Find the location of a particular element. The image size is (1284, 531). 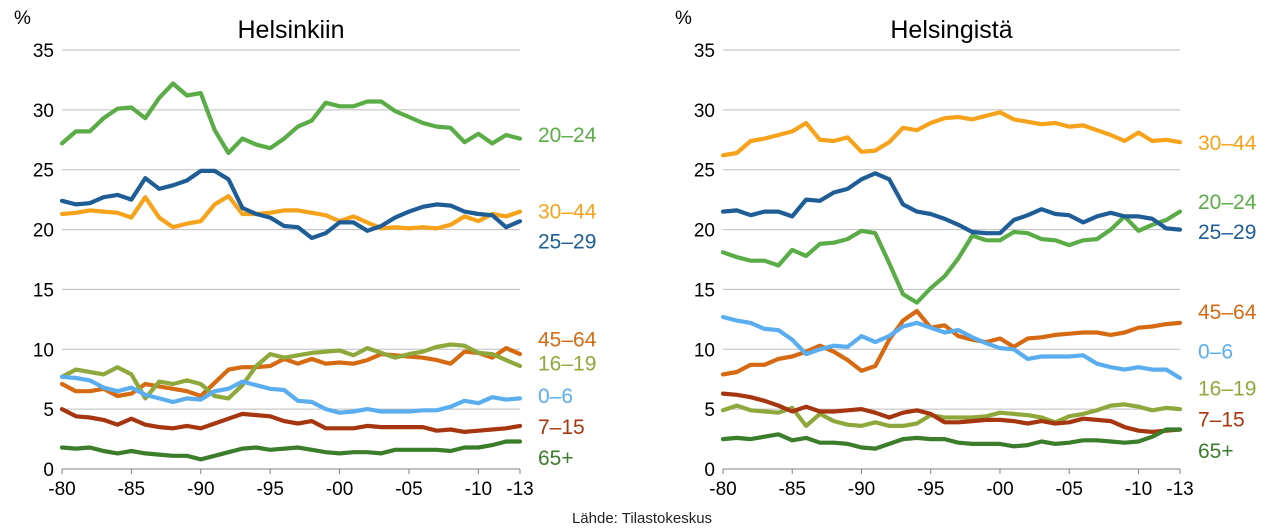

chart-title: Helsinkiin is located at coordinates (291, 30).